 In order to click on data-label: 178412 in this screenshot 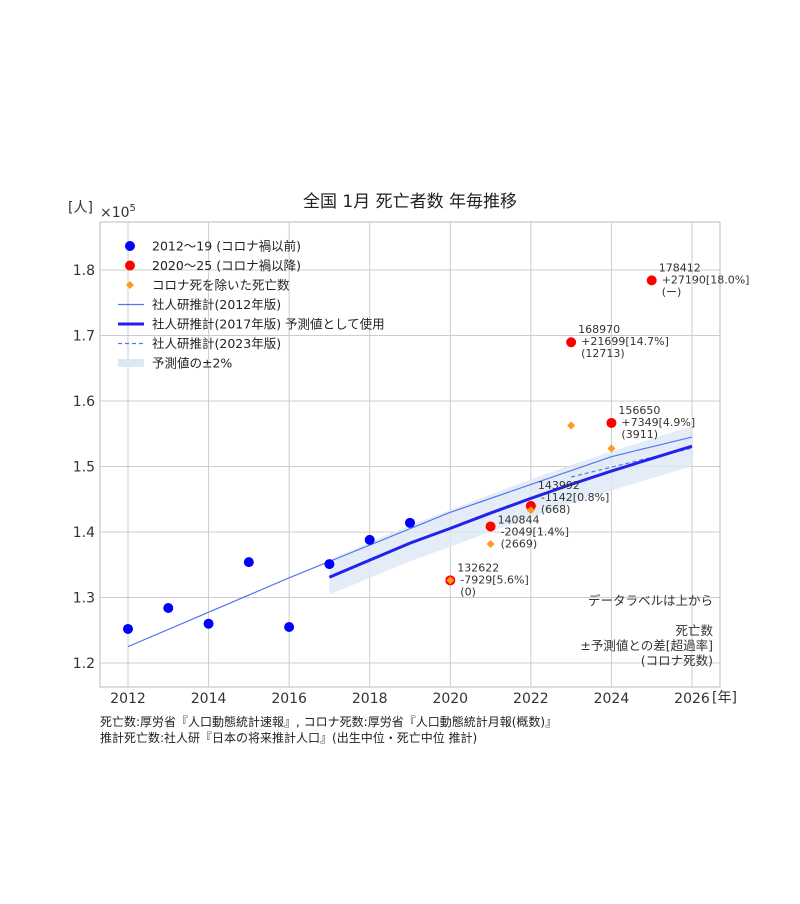, I will do `click(680, 267)`.